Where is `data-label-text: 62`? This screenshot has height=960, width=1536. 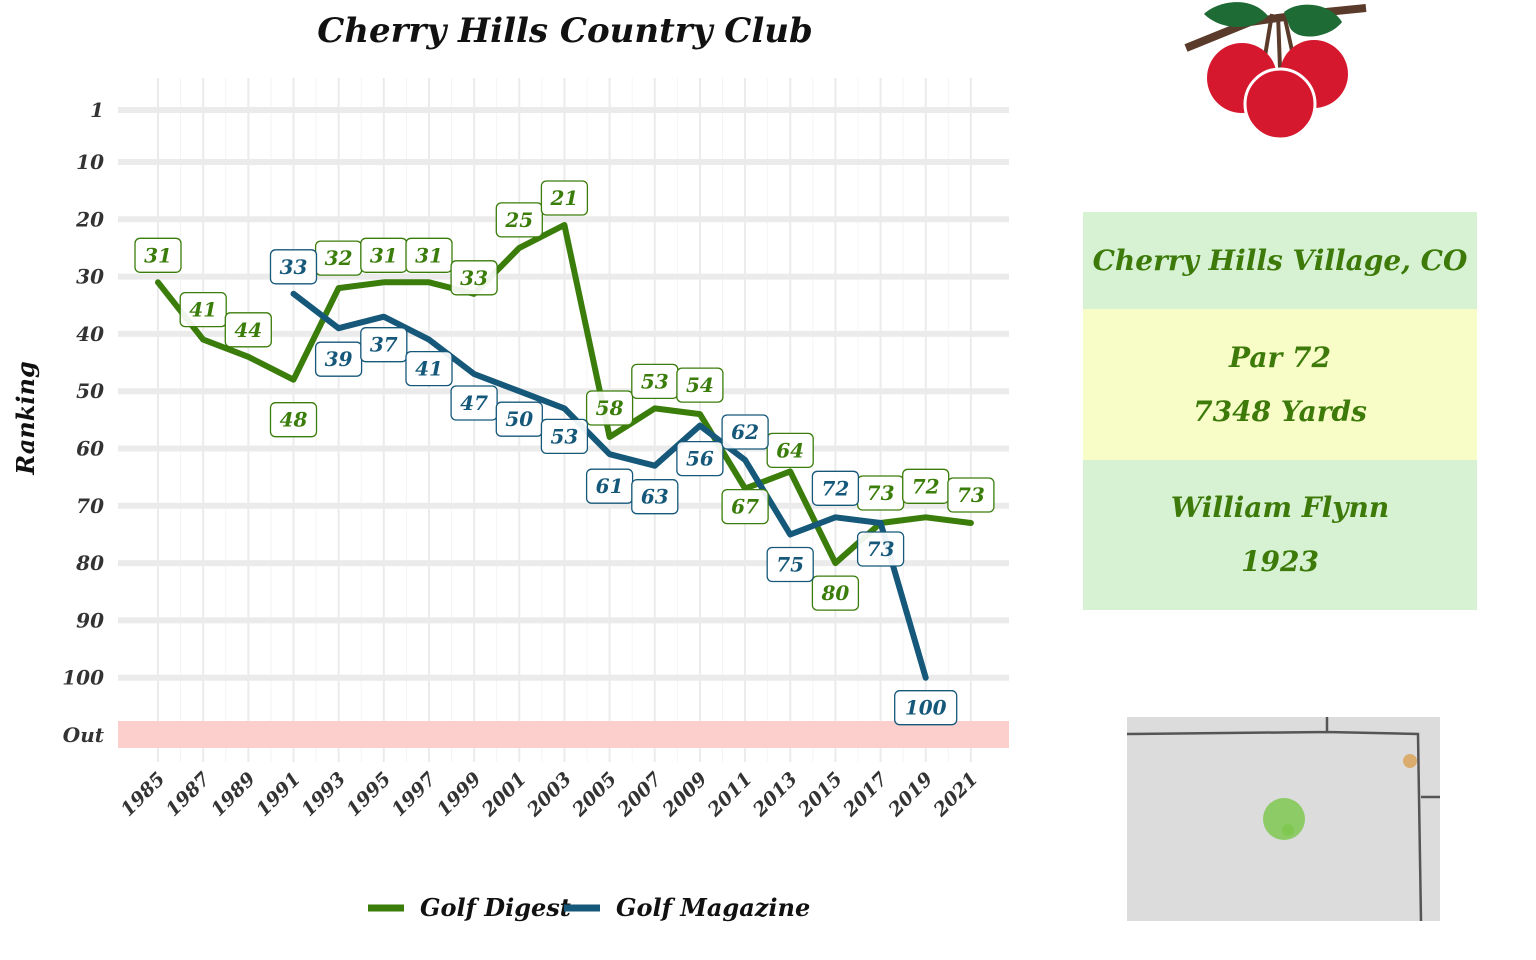
data-label-text: 62 is located at coordinates (745, 432).